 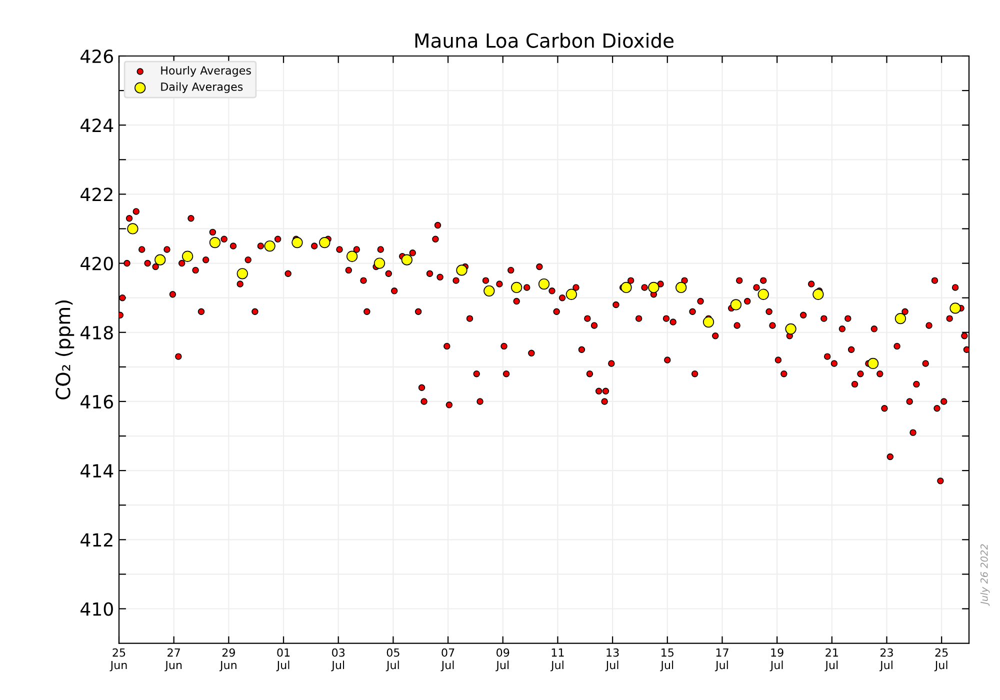 What do you see at coordinates (206, 71) in the screenshot?
I see `legend-label: Hourly Averages` at bounding box center [206, 71].